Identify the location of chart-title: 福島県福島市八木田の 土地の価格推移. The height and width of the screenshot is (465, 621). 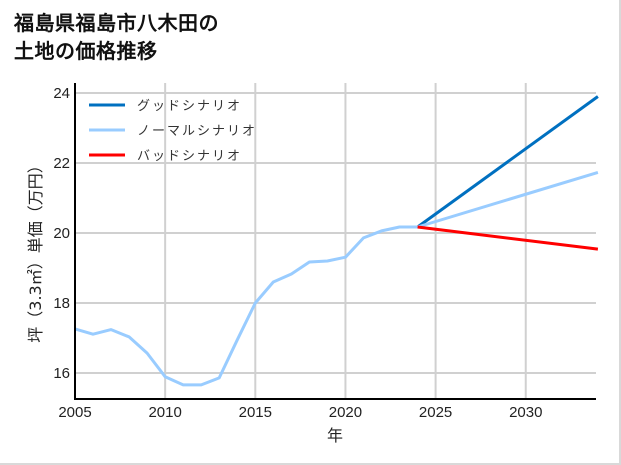
(116, 37).